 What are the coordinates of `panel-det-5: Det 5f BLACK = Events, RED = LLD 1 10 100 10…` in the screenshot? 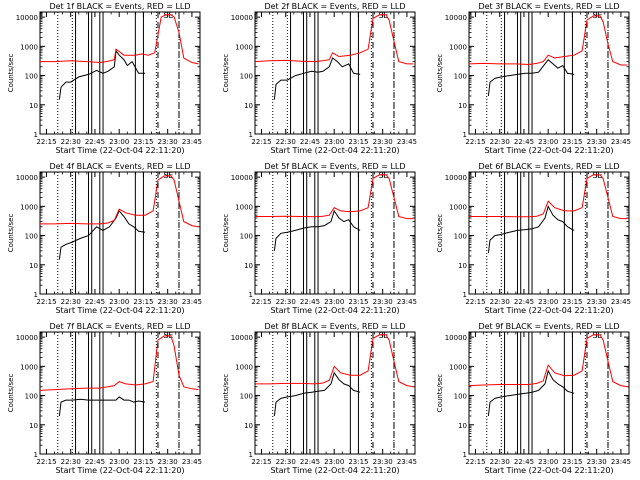 It's located at (319, 238).